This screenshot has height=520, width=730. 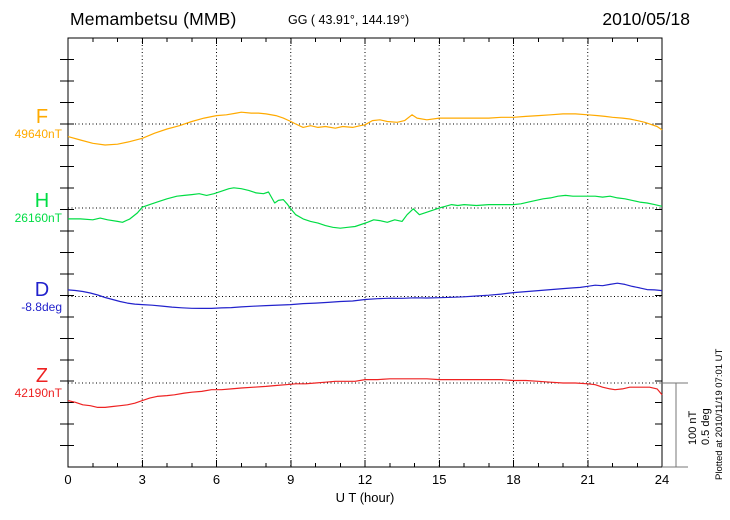 What do you see at coordinates (706, 426) in the screenshot?
I see `scale-bar-deg-label: 0.5 deg` at bounding box center [706, 426].